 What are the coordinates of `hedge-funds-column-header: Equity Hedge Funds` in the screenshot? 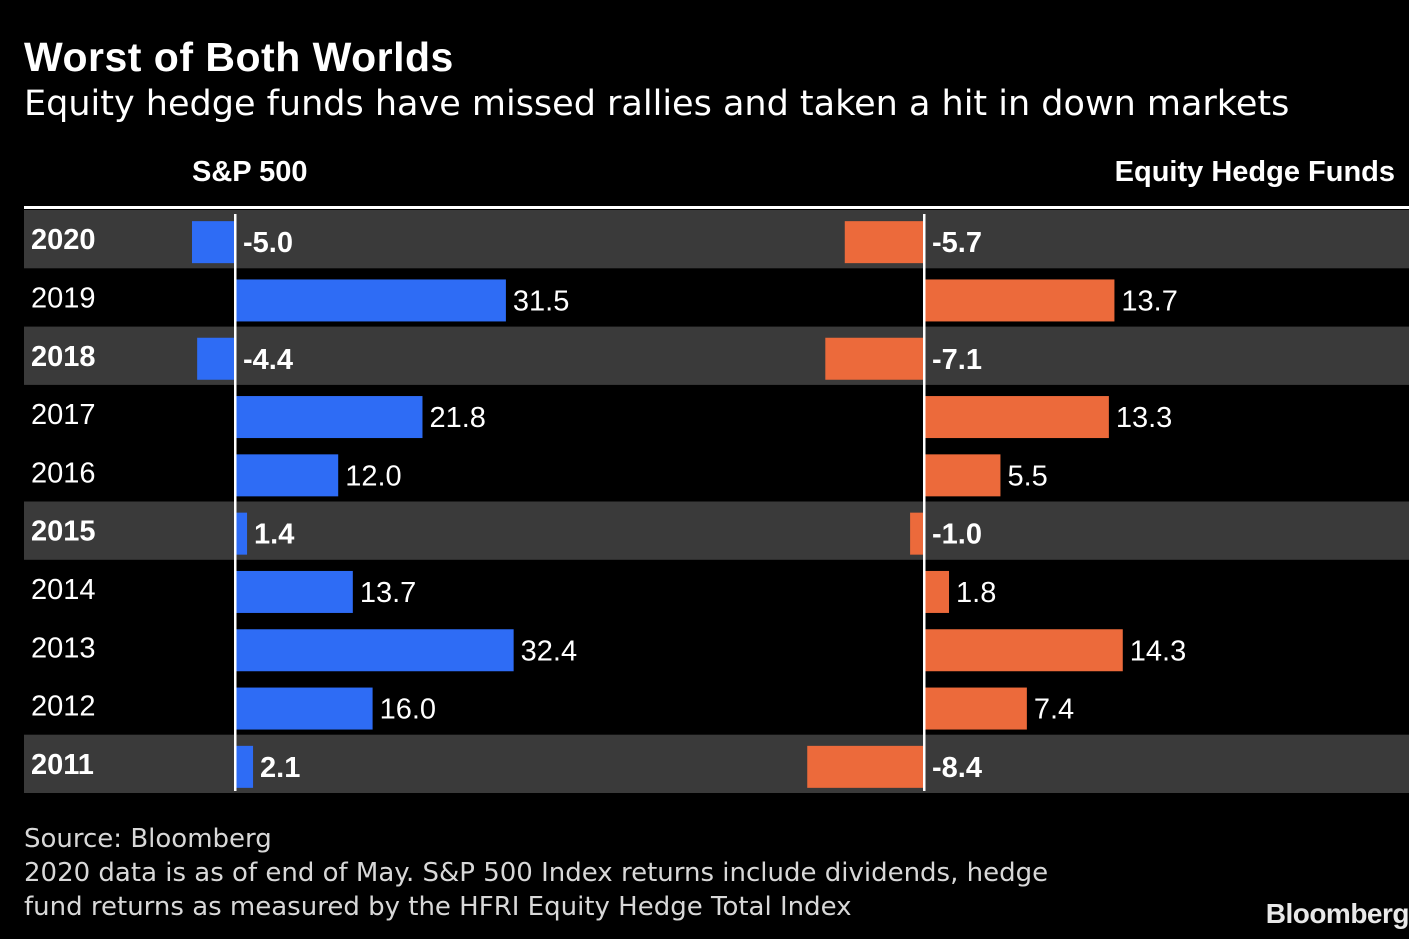 It's located at (1254, 172).